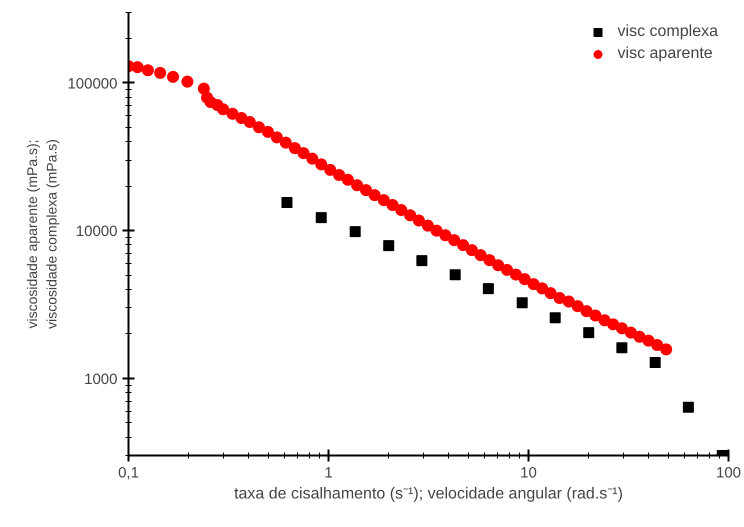  What do you see at coordinates (128, 473) in the screenshot?
I see `x-tick-label: 0,1` at bounding box center [128, 473].